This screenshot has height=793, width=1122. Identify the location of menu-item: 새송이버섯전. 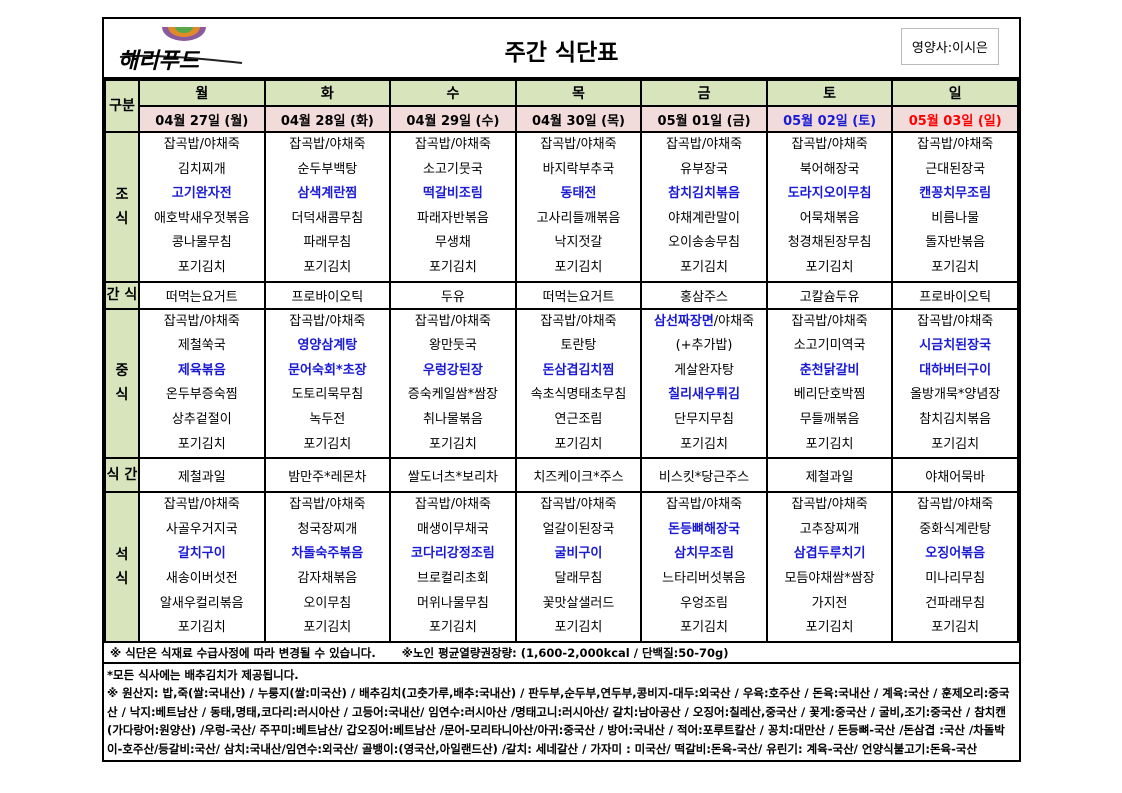
(202, 579).